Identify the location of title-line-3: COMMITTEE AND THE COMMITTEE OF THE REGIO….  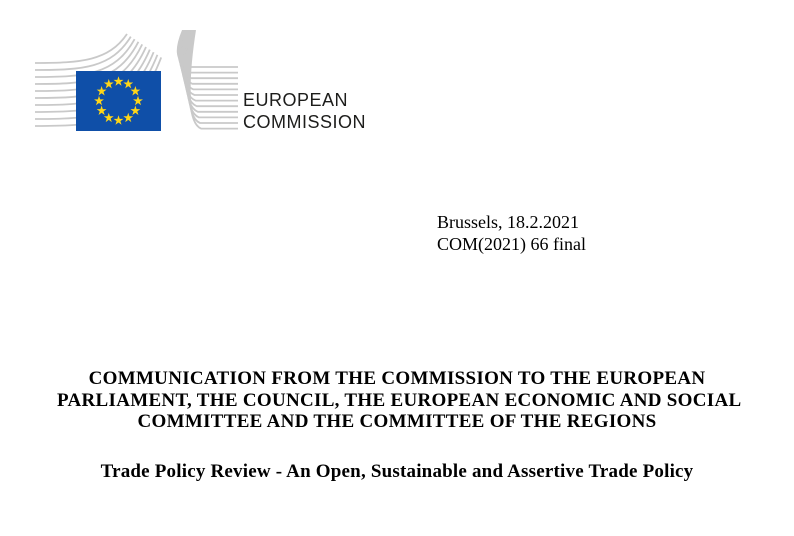
(397, 421).